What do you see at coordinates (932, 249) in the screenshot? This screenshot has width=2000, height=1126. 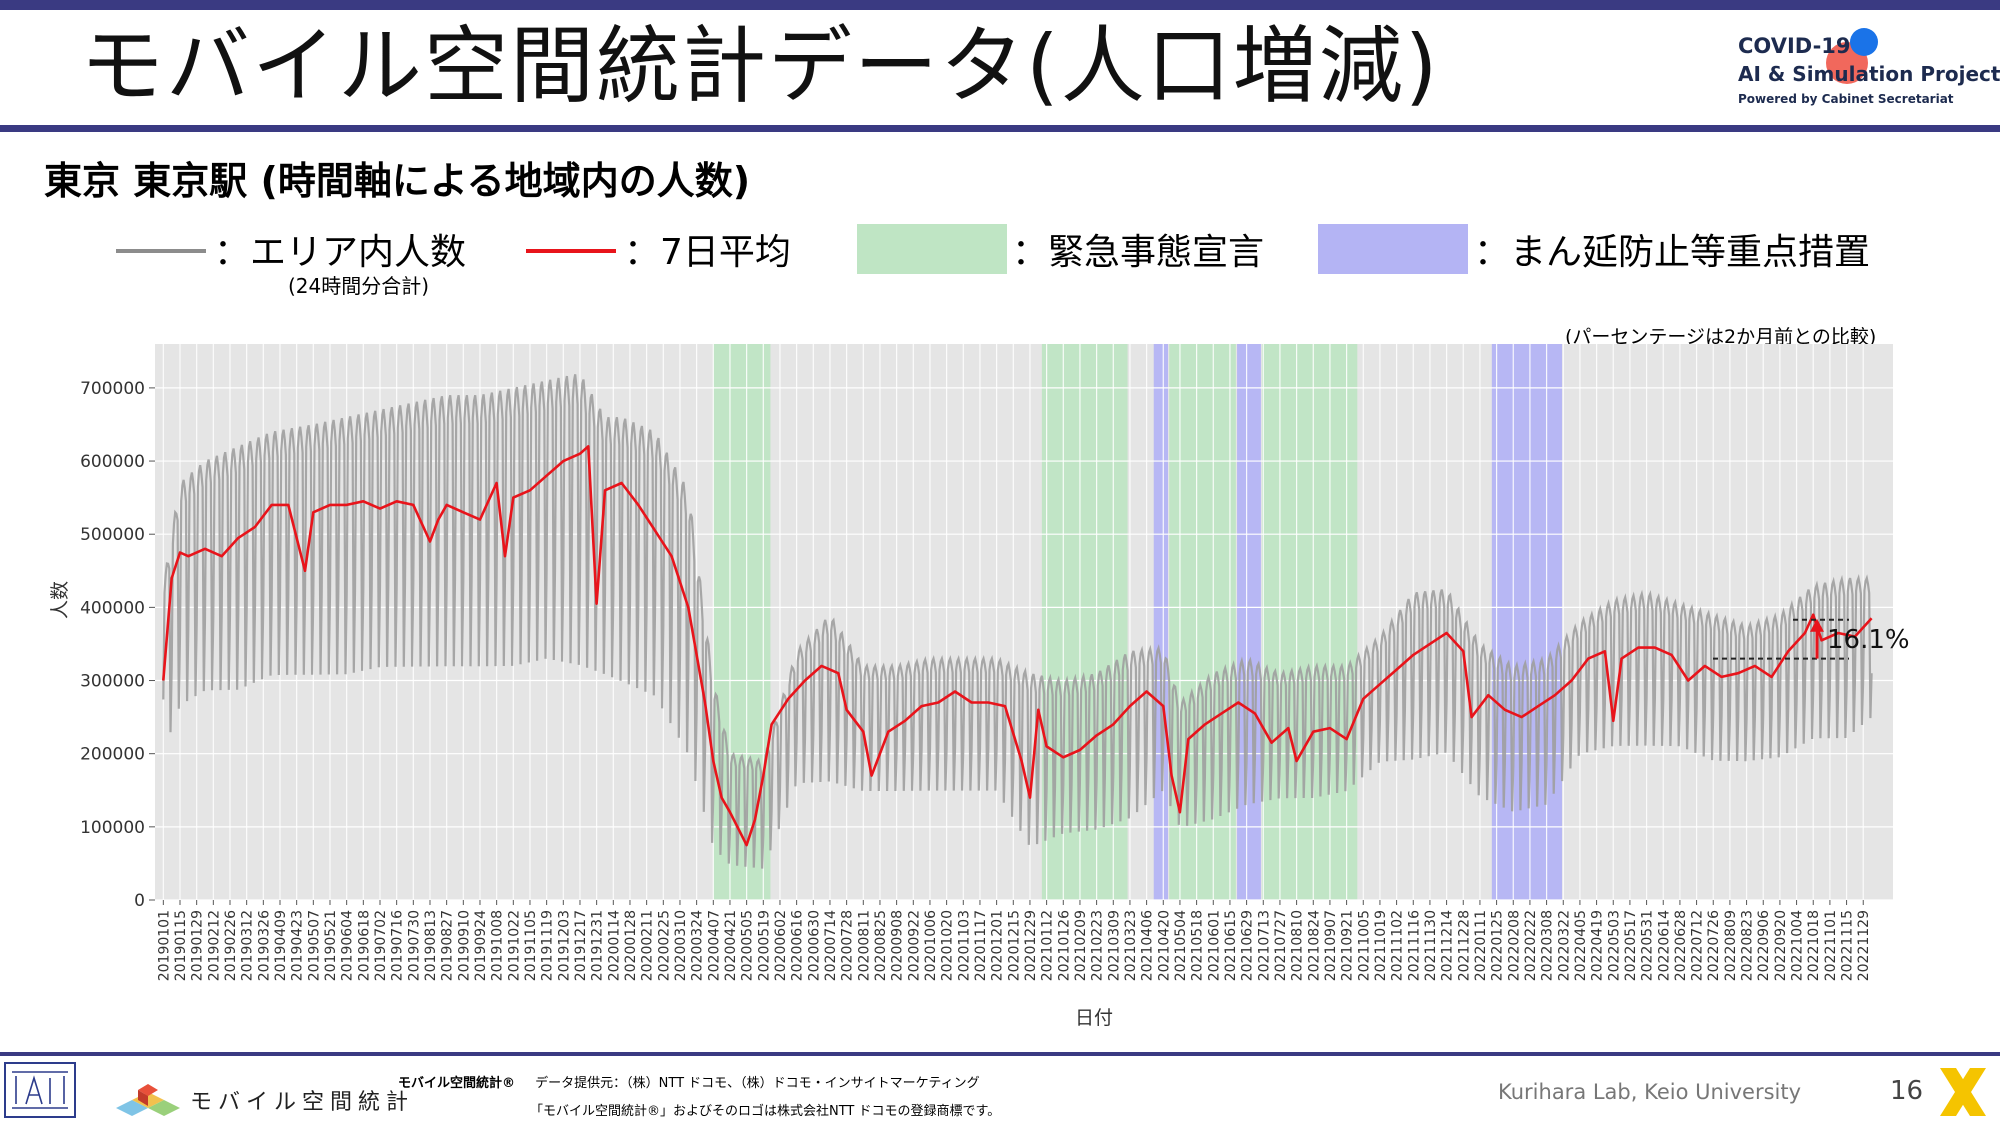 I see `legend-emergency-swatch` at bounding box center [932, 249].